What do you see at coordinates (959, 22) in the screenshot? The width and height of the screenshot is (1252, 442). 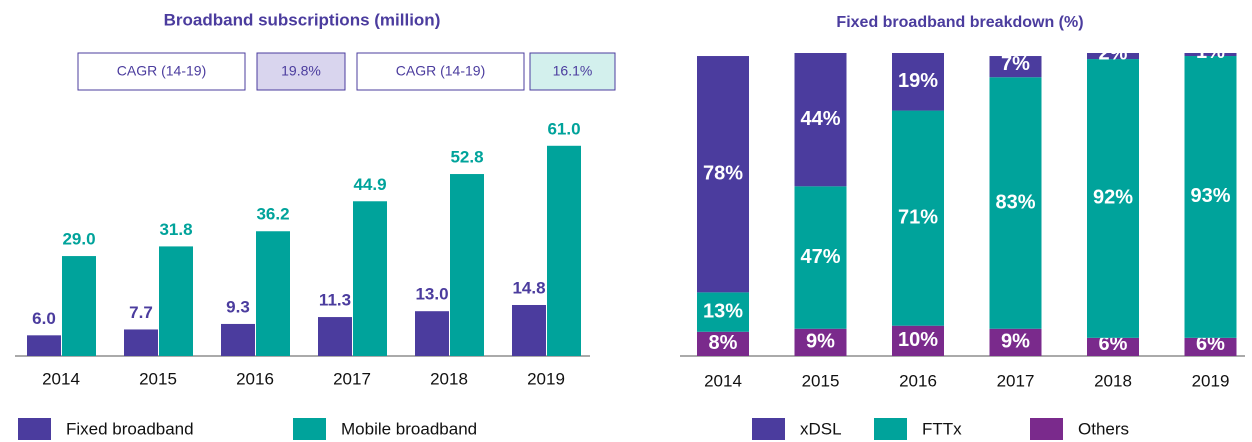 I see `chart-title: Fixed broadband breakdown (%)` at bounding box center [959, 22].